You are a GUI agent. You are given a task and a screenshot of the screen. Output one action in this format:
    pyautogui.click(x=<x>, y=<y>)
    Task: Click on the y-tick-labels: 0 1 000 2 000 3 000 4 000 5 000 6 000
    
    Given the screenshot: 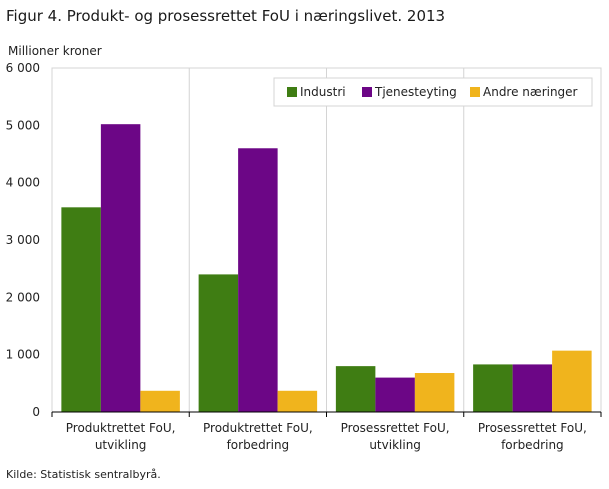 What is the action you would take?
    pyautogui.click(x=23, y=240)
    